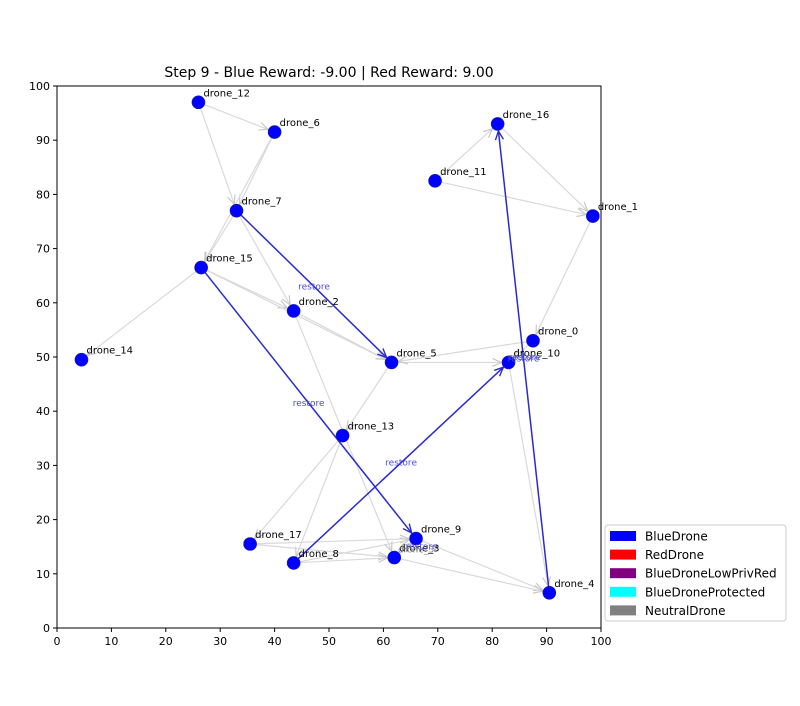 The height and width of the screenshot is (706, 800). Describe the element at coordinates (220, 641) in the screenshot. I see `x-tick-label: 30` at that location.